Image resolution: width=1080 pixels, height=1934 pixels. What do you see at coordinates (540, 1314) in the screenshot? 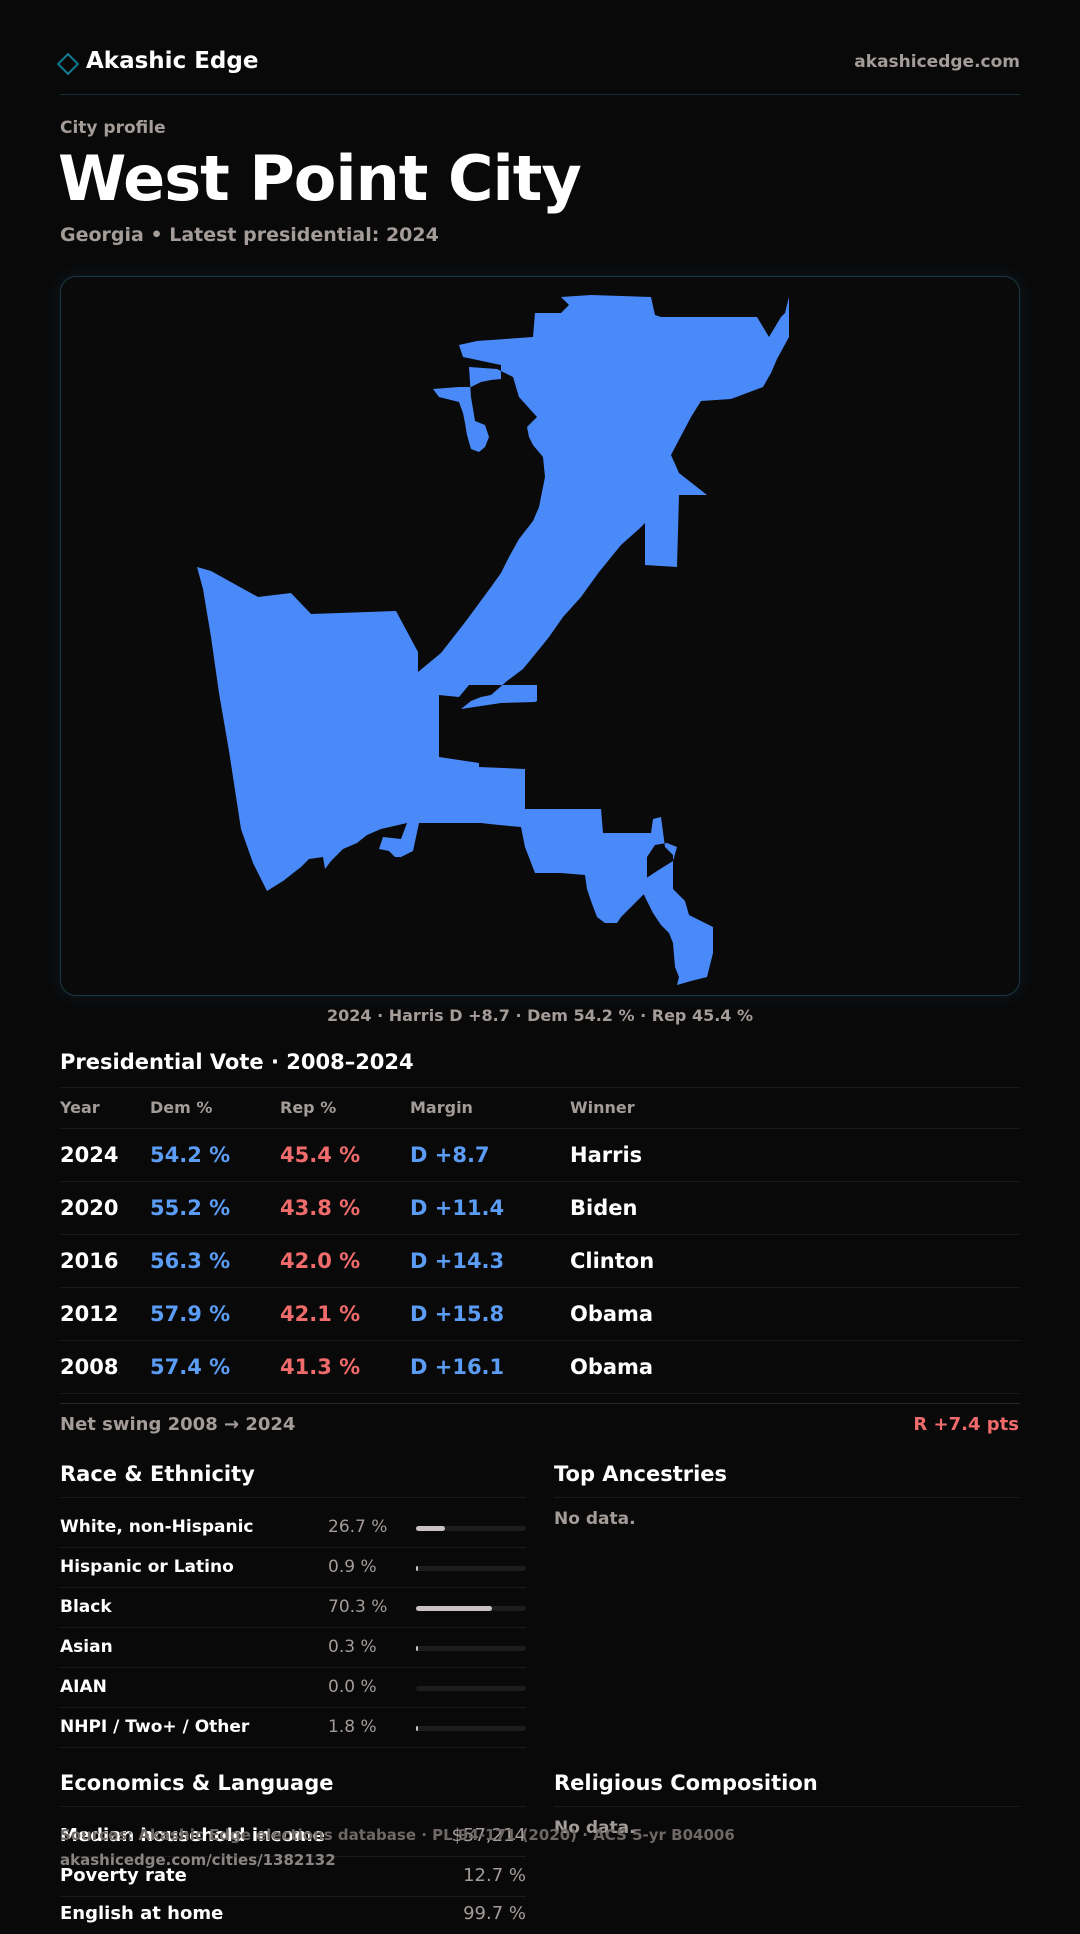
I see `table-row: 2012 57.9 % 42.1 % D +15.8 Obama` at bounding box center [540, 1314].